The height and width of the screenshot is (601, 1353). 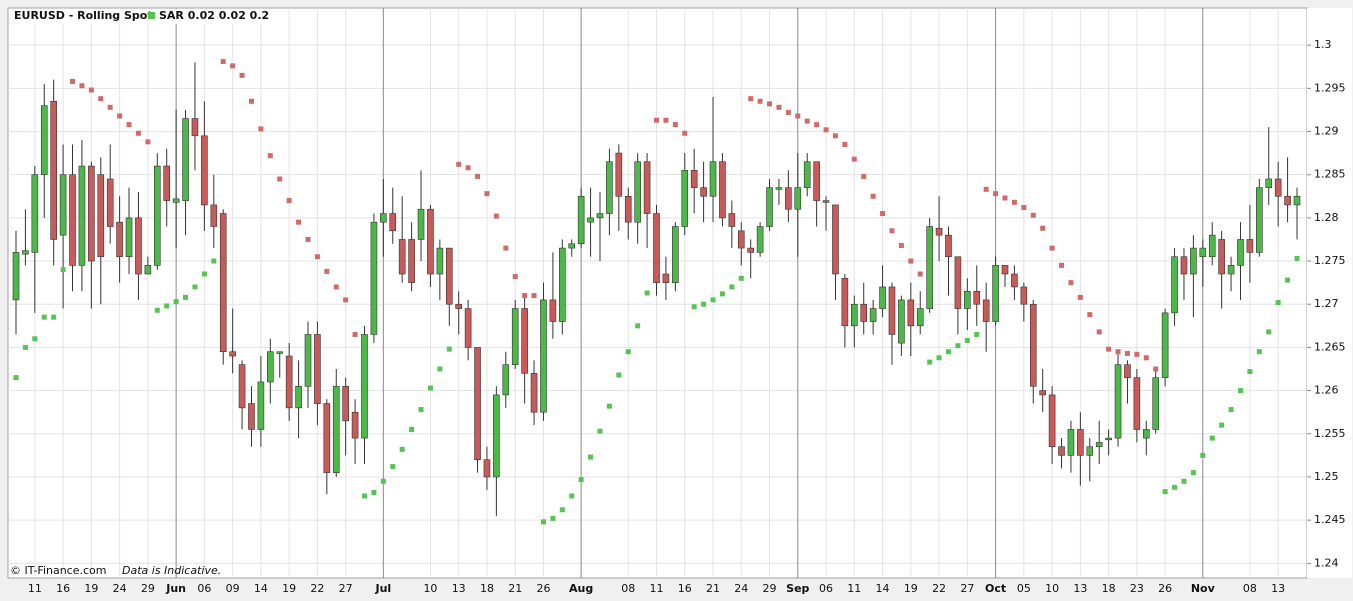 What do you see at coordinates (1137, 588) in the screenshot?
I see `x-tick-label: 23` at bounding box center [1137, 588].